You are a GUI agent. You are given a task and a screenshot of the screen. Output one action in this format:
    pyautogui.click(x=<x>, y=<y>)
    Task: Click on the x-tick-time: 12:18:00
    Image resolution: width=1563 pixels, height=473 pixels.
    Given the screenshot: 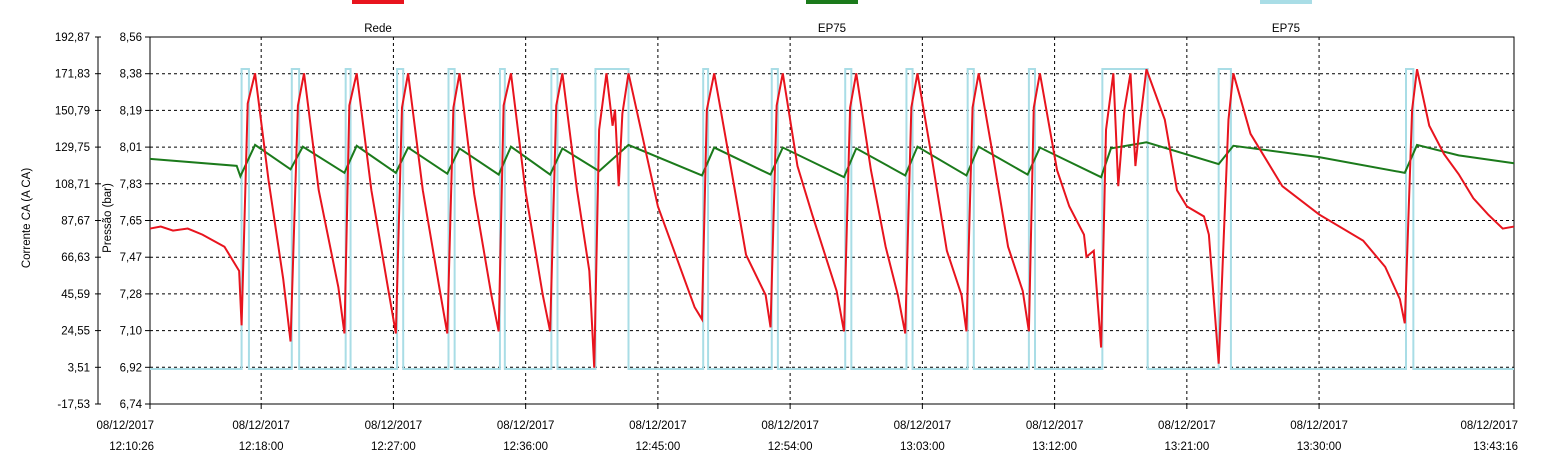 What is the action you would take?
    pyautogui.click(x=261, y=447)
    